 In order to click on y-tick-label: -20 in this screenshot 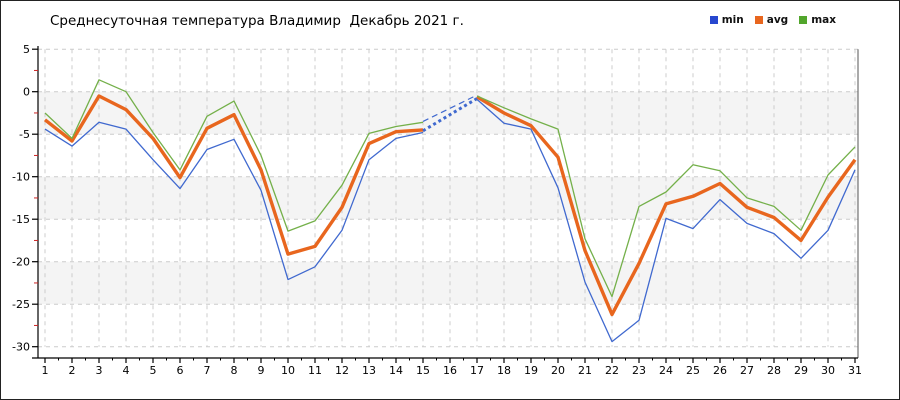, I will do `click(21, 262)`.